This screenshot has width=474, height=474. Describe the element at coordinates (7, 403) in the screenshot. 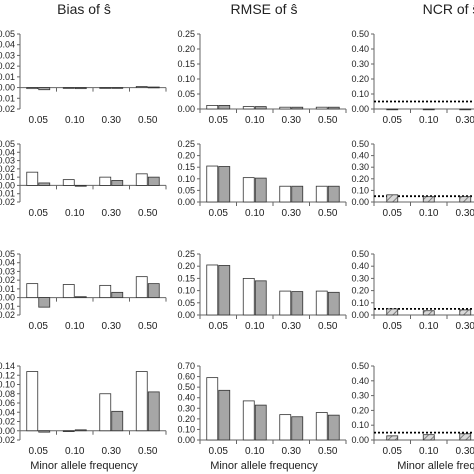

I see `y-tick-label: 0.06` at that location.